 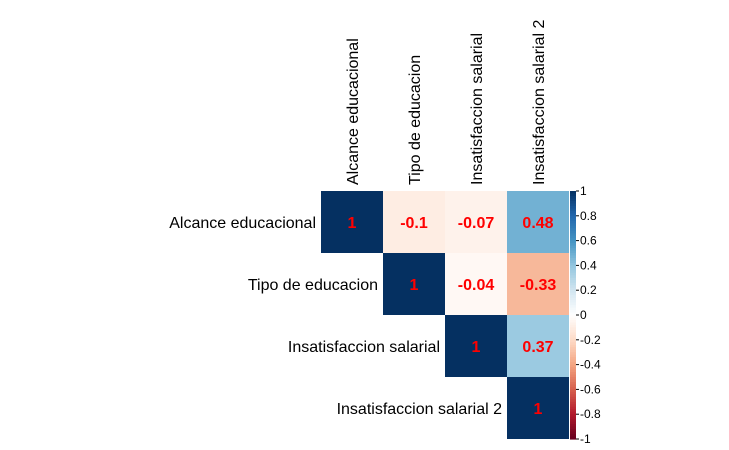 I want to click on column-label: Insatisfaccion salarial, so click(x=477, y=109).